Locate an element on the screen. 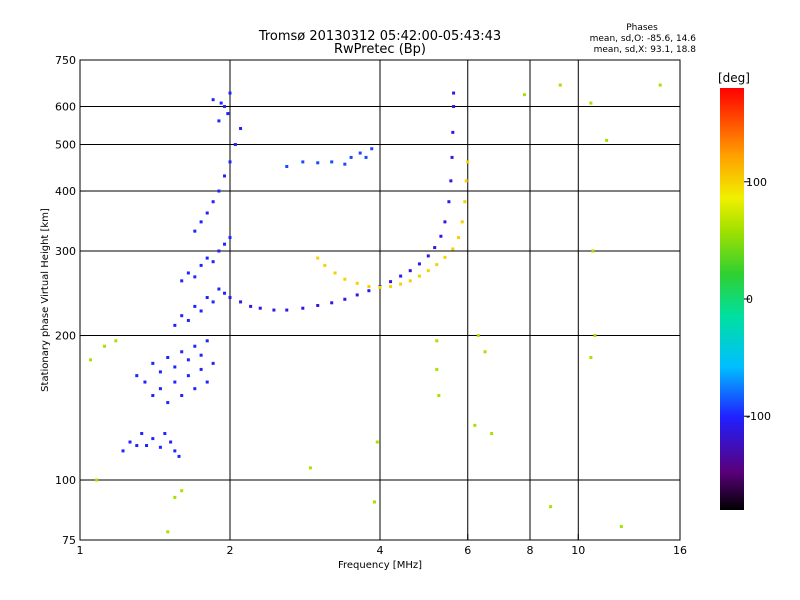  stats-line-x: mean, sd,X: 93.1, 18.8 is located at coordinates (645, 50).